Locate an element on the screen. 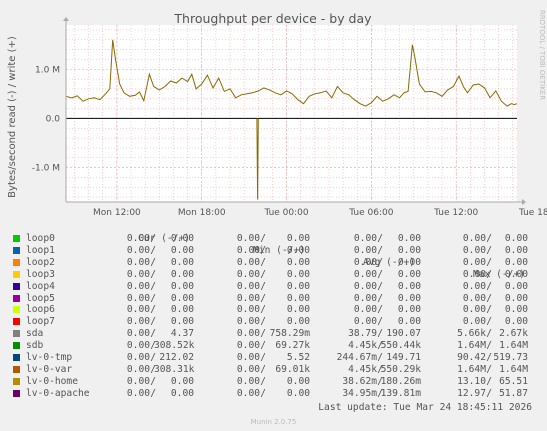 The image size is (547, 431). chart-title: Throughput per device - by day is located at coordinates (272, 18).